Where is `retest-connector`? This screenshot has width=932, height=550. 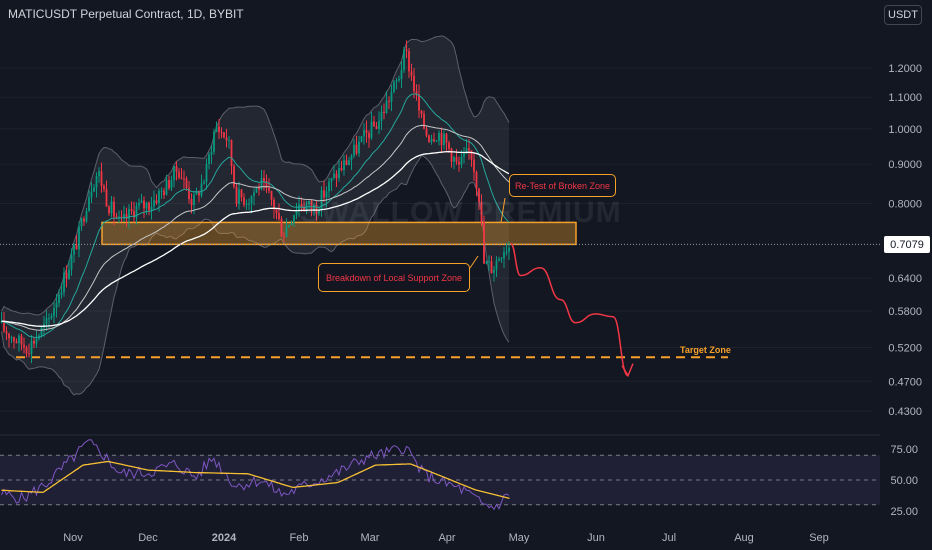 retest-connector is located at coordinates (503, 210).